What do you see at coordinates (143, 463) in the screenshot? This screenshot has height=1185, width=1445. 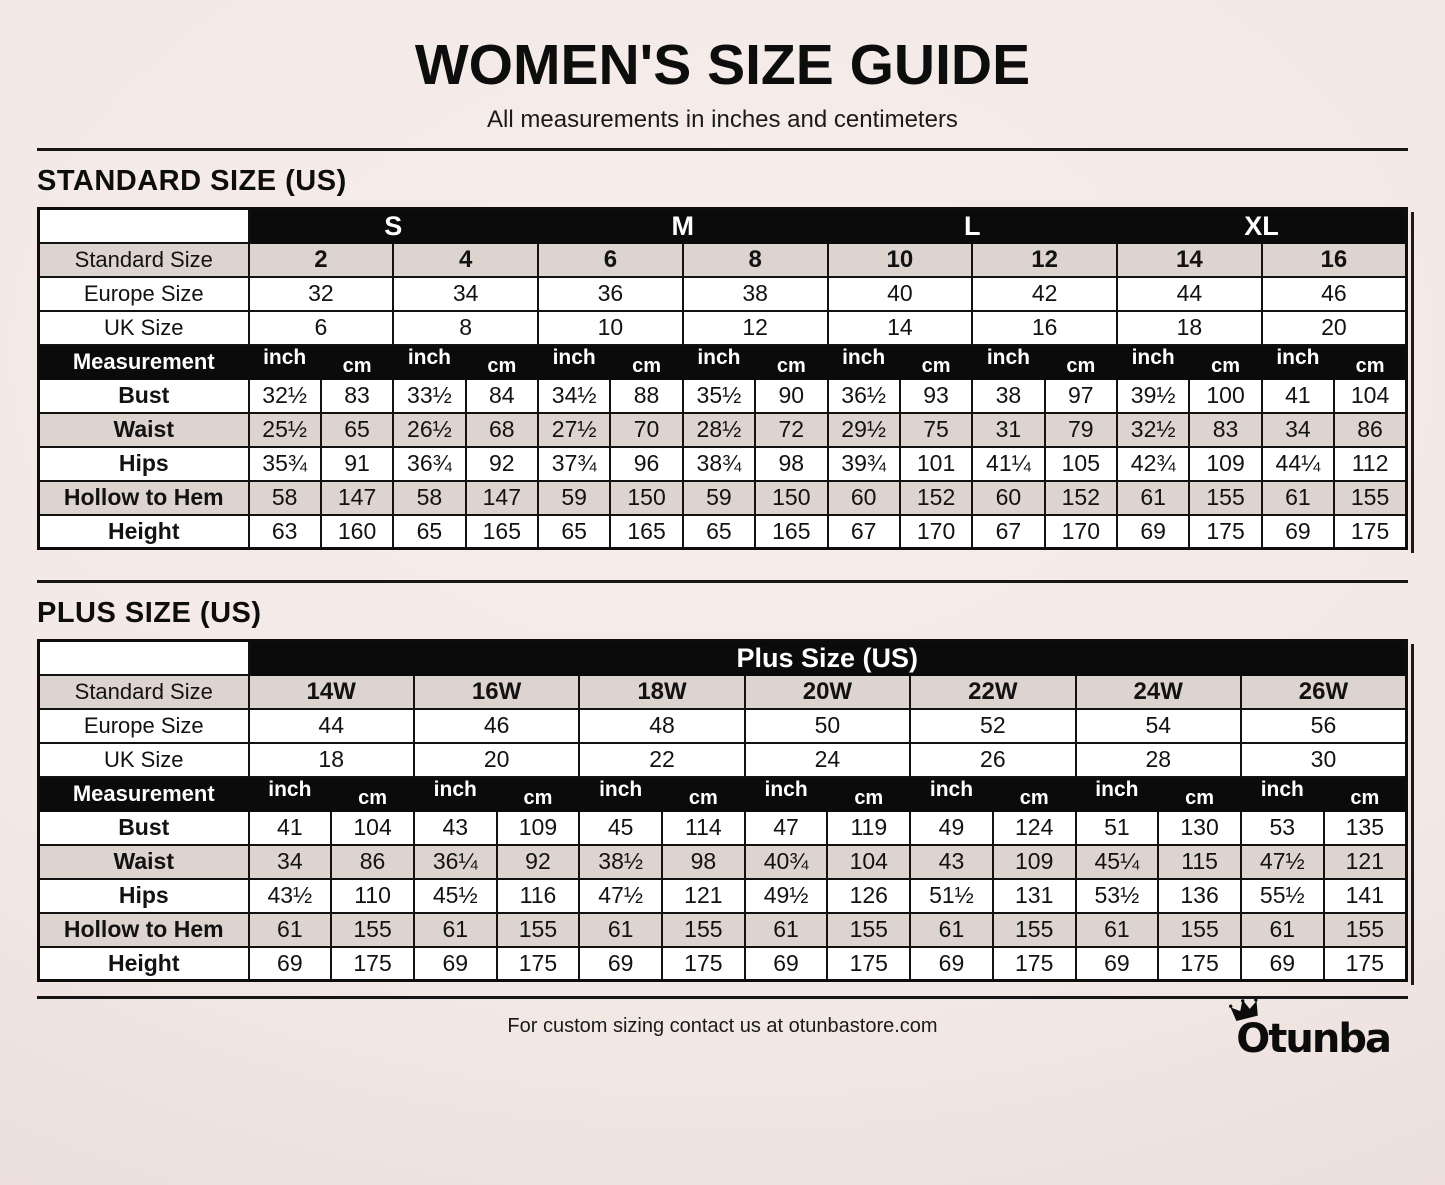 I see `measurement-row-label: Hips` at bounding box center [143, 463].